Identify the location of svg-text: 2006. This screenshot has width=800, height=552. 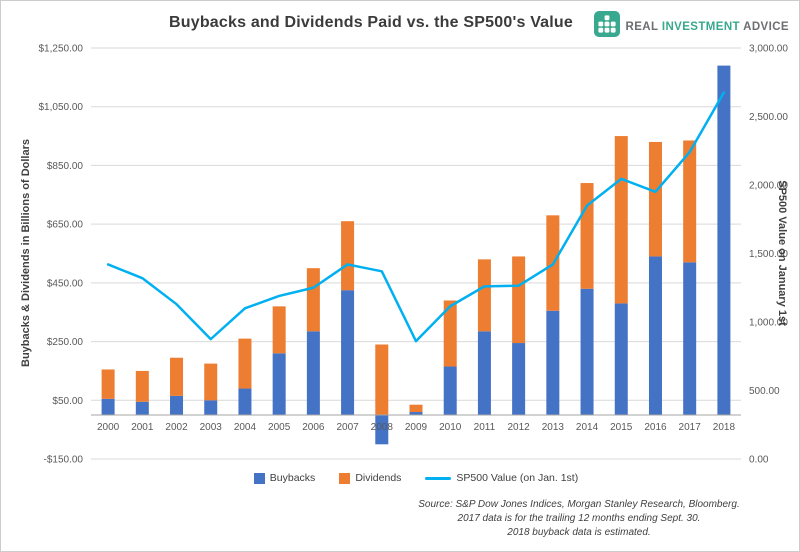
(313, 427).